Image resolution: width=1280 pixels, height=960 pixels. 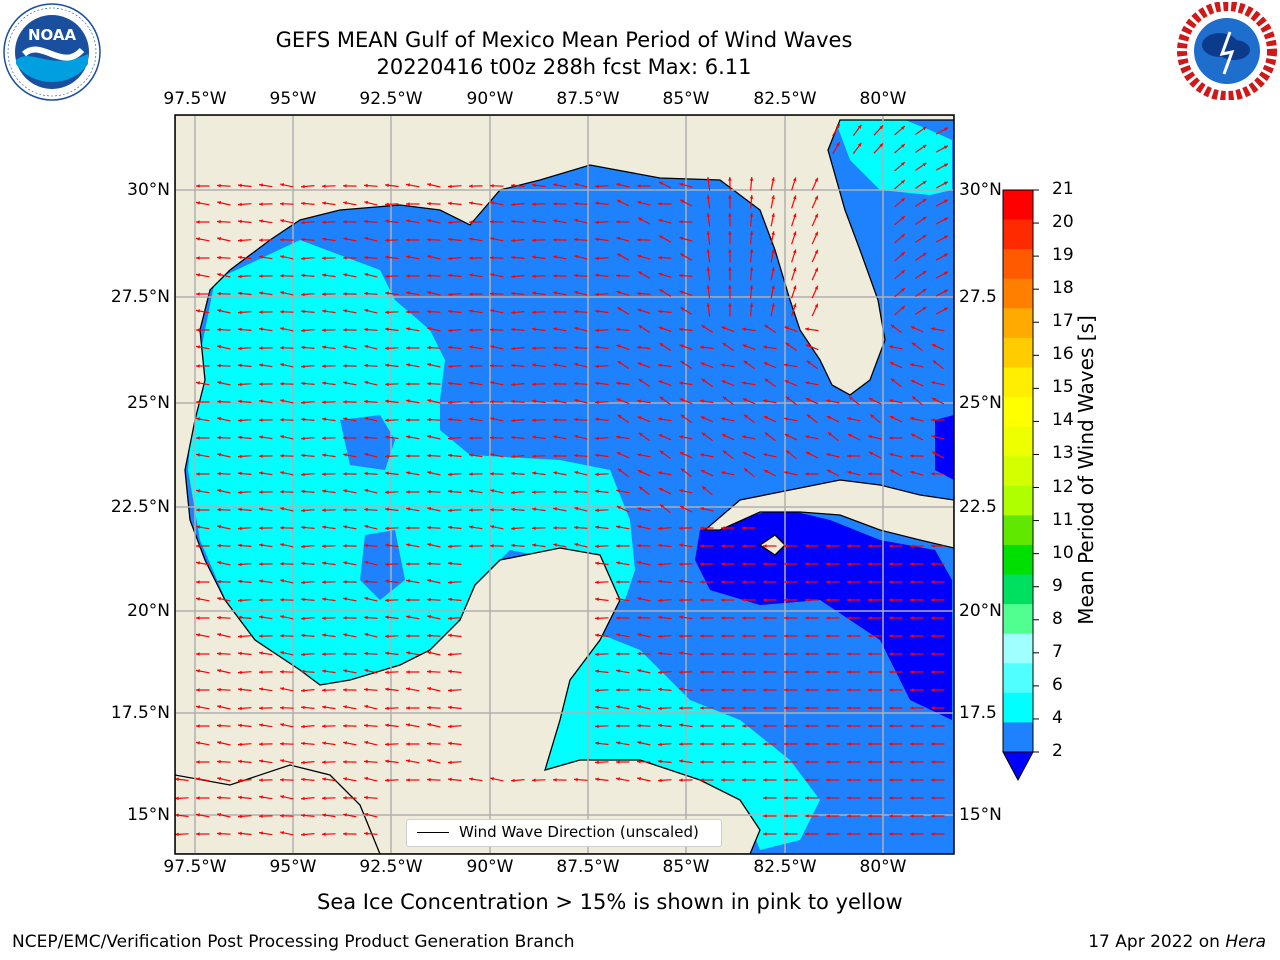 I want to click on lon-tick-top: 95°W, so click(x=293, y=99).